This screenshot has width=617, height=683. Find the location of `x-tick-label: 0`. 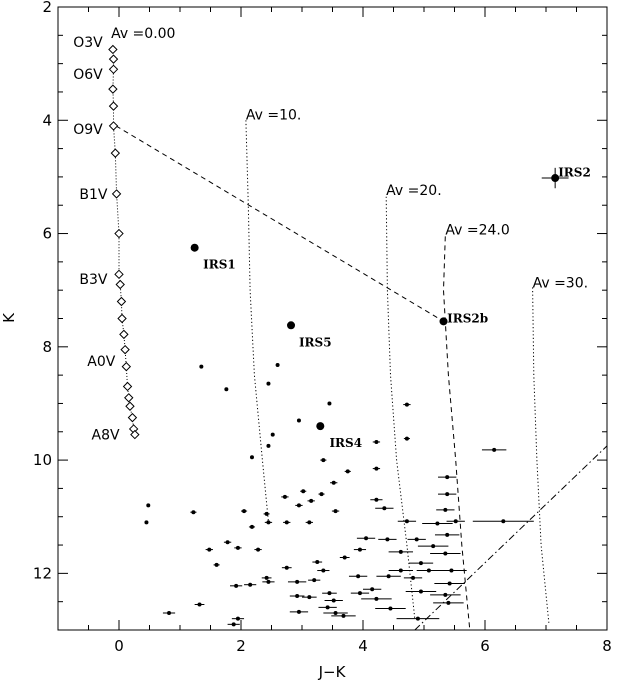

x-tick-label: 0 is located at coordinates (119, 646).